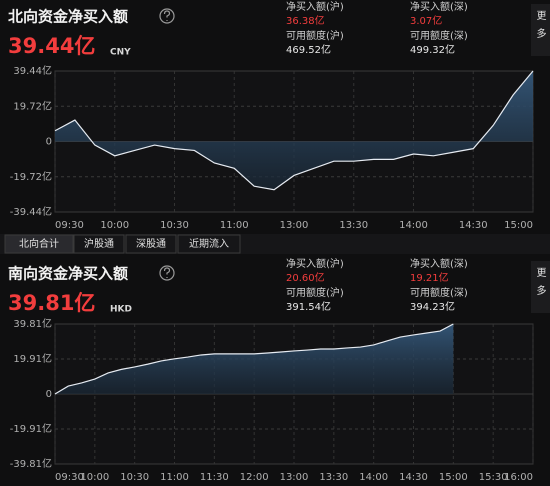 The width and height of the screenshot is (550, 486). I want to click on area, so click(254, 359).